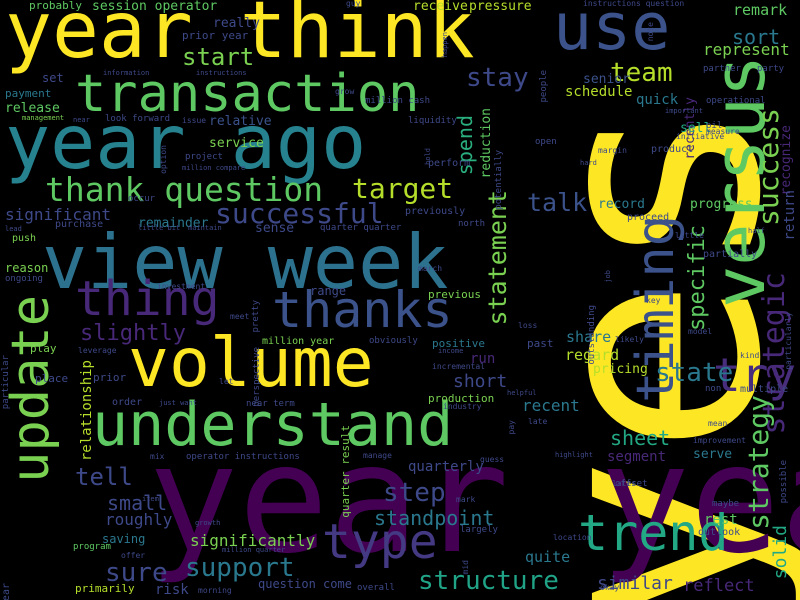  What do you see at coordinates (760, 10) in the screenshot?
I see `cloud-word: remark` at bounding box center [760, 10].